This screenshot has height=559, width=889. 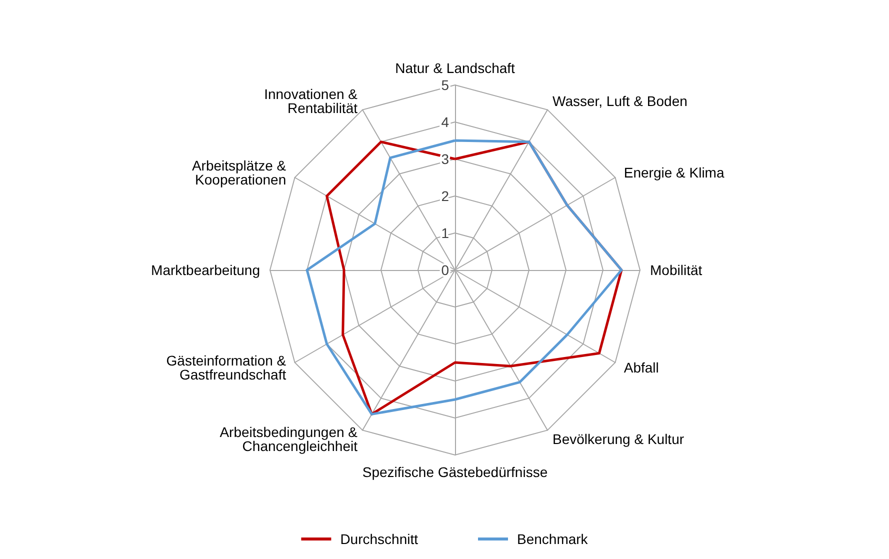 I want to click on spoke-label: Spezifische Gästebedürfnisse, so click(x=455, y=472).